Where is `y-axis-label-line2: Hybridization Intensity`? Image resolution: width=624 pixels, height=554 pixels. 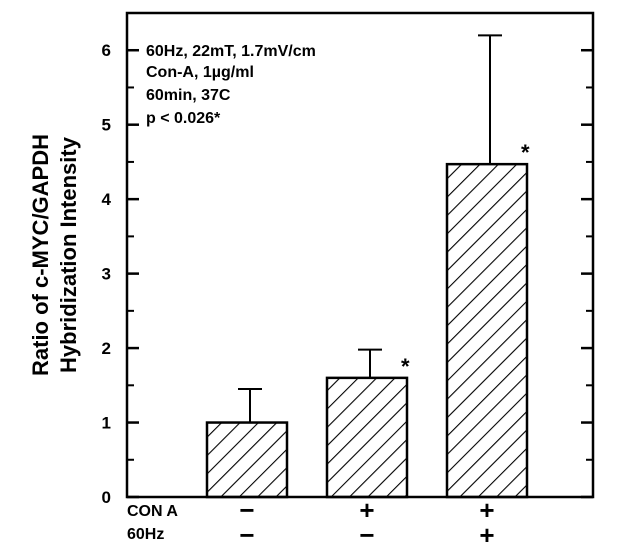
y-axis-label-line2: Hybridization Intensity is located at coordinates (68, 254).